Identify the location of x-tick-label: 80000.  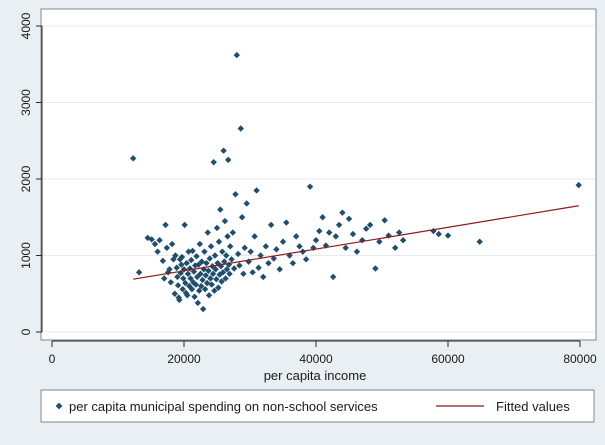
(580, 359).